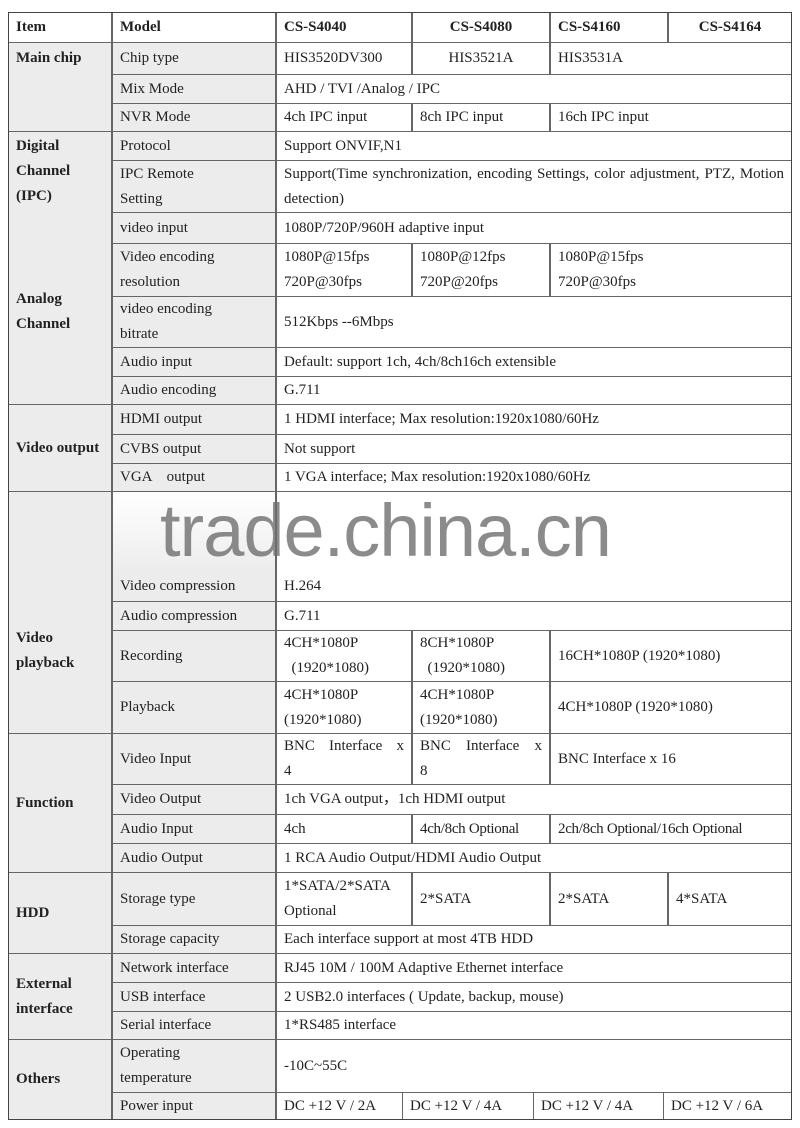  What do you see at coordinates (534, 532) in the screenshot?
I see `blurred-value-cell` at bounding box center [534, 532].